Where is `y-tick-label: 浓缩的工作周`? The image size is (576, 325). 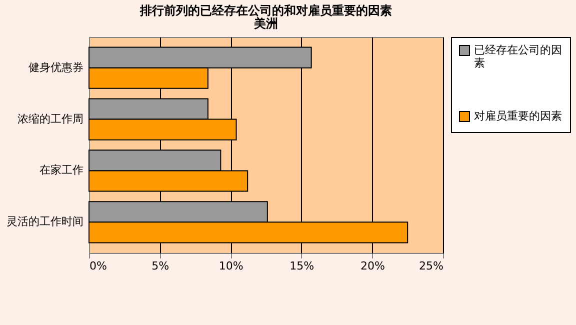
y-tick-label: 浓缩的工作周 is located at coordinates (51, 119).